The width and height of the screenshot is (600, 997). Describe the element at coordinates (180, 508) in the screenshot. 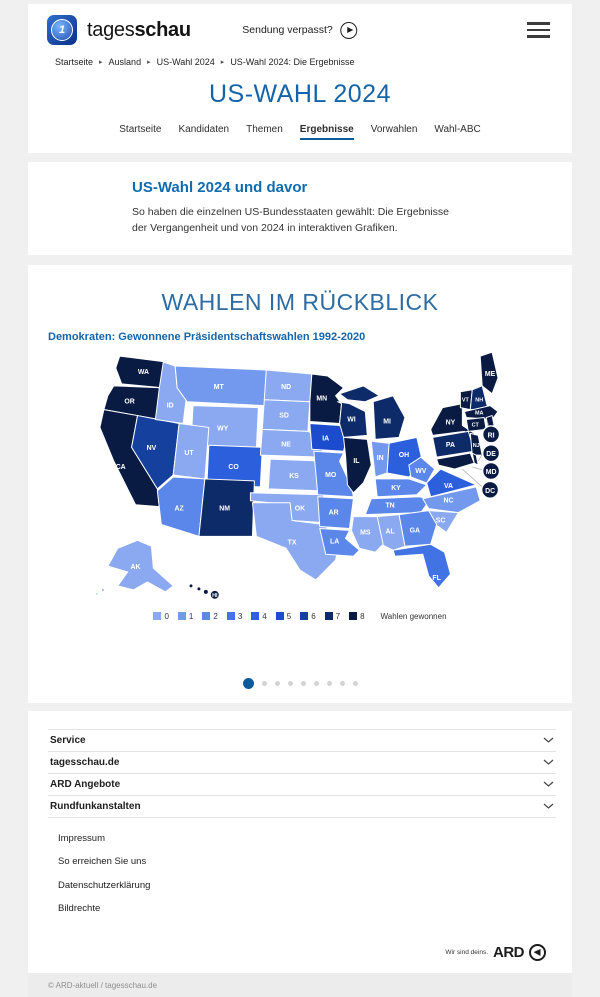

I see `state-label-AZ: AZ` at that location.